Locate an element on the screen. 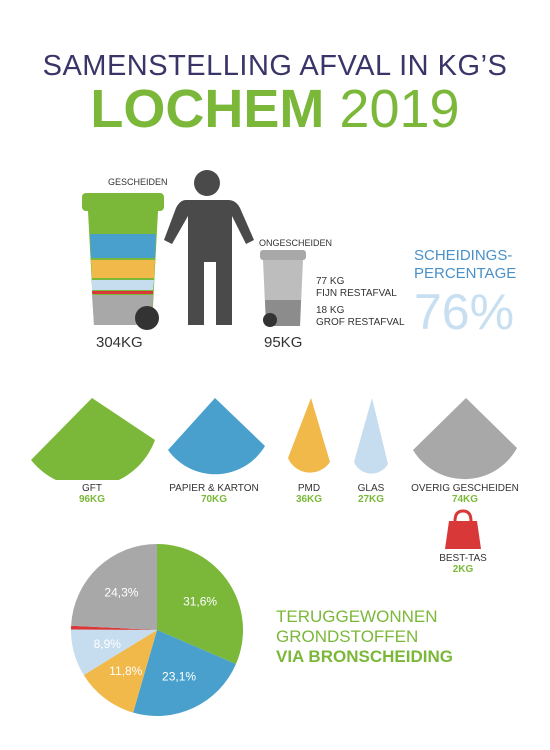 The height and width of the screenshot is (750, 550). category-pmd: PMD 36KG is located at coordinates (309, 494).